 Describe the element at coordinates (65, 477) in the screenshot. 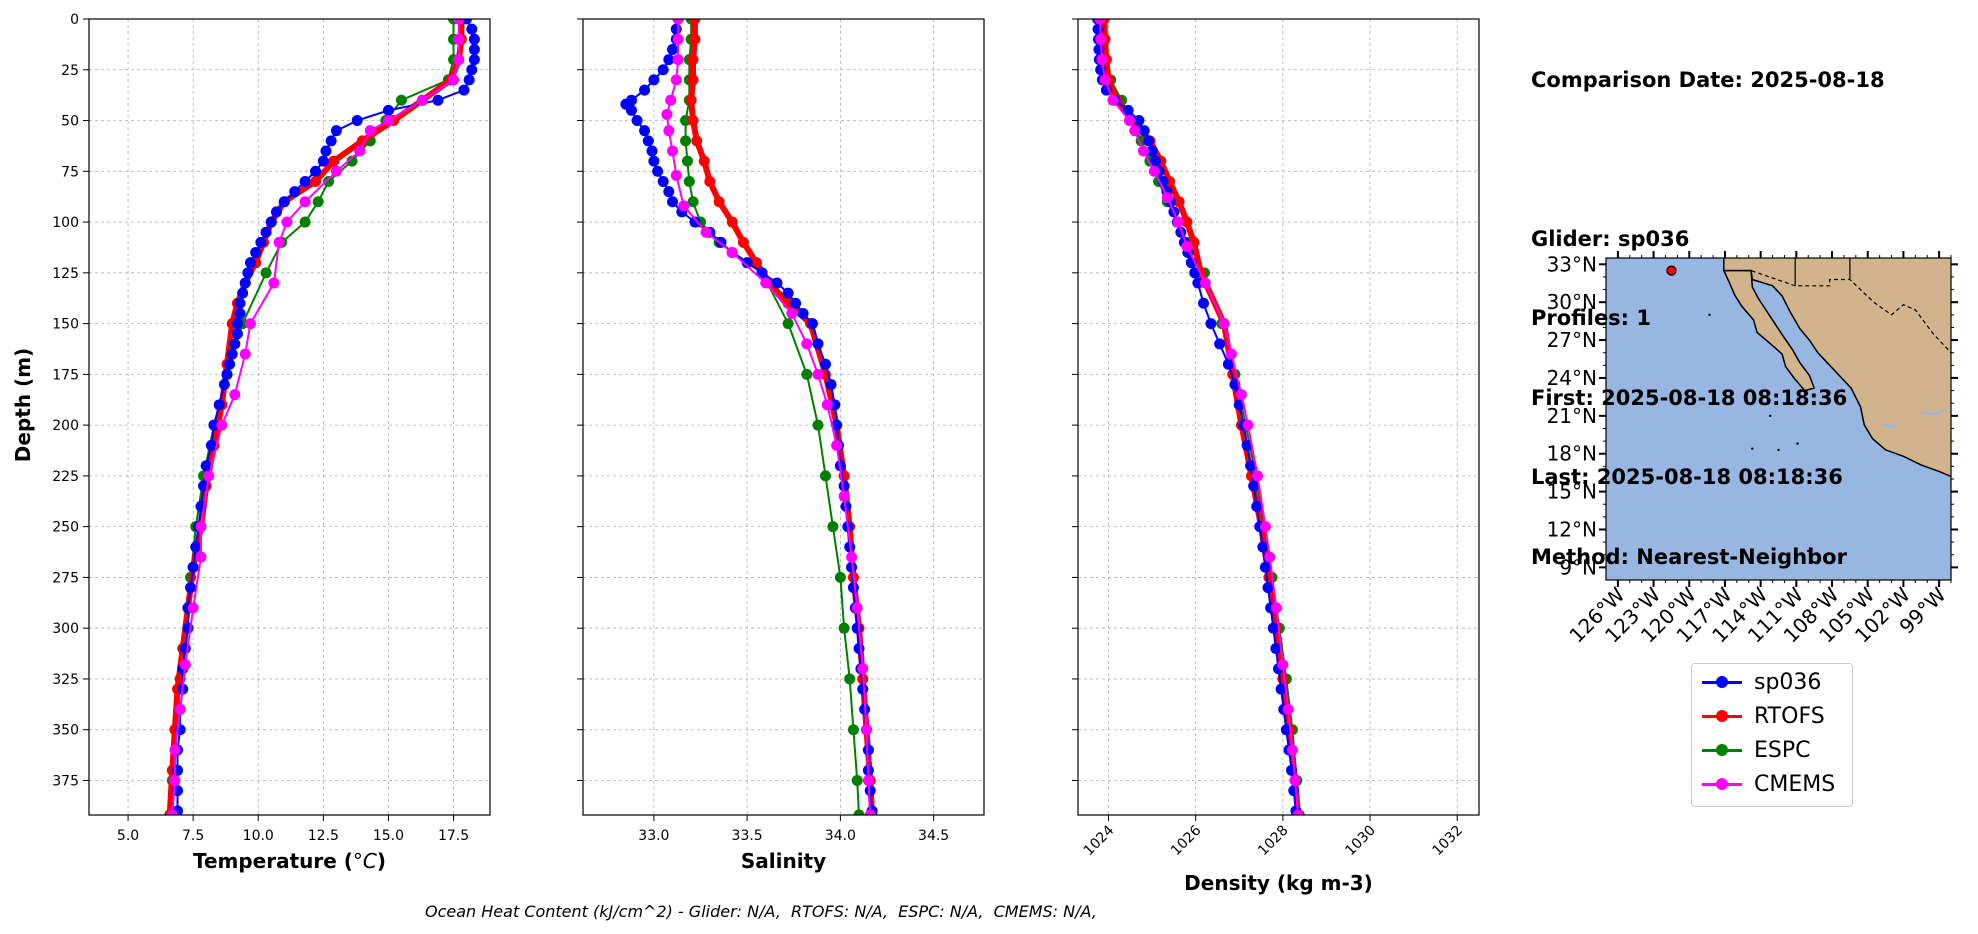

I see `y-tick-label: 225` at that location.